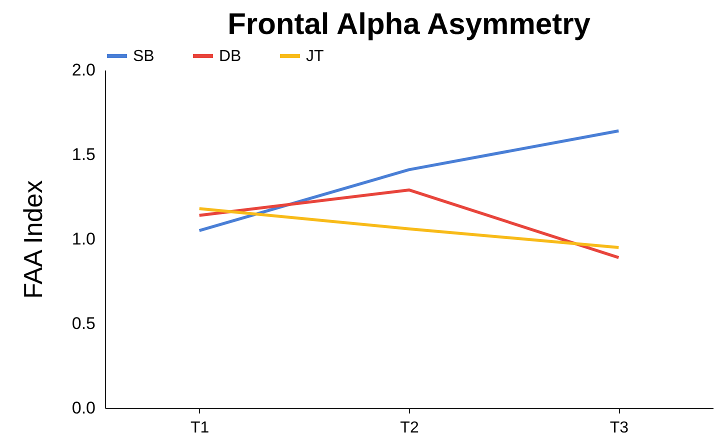 This screenshot has width=723, height=446. Describe the element at coordinates (315, 56) in the screenshot. I see `legend-label: JT` at that location.